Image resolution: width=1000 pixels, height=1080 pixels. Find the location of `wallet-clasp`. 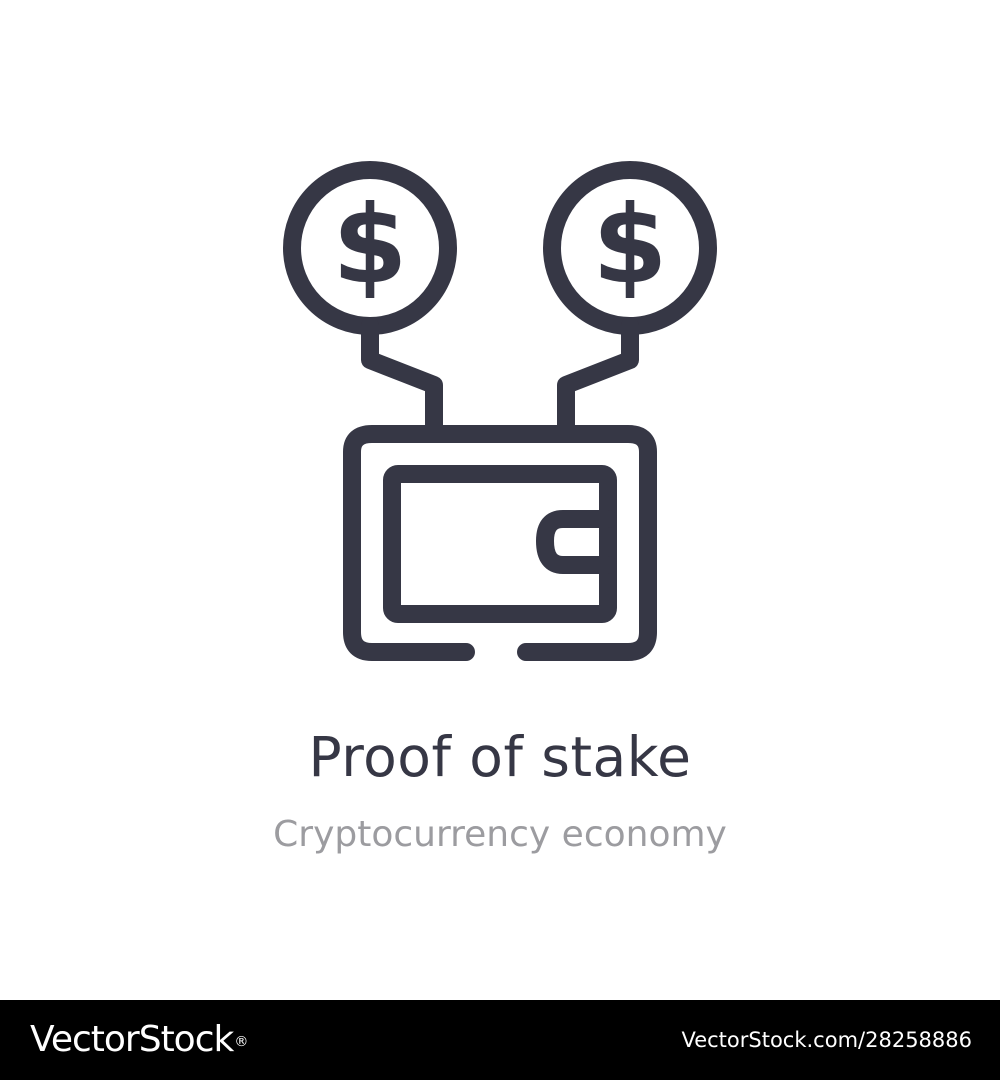

wallet-clasp is located at coordinates (576, 542).